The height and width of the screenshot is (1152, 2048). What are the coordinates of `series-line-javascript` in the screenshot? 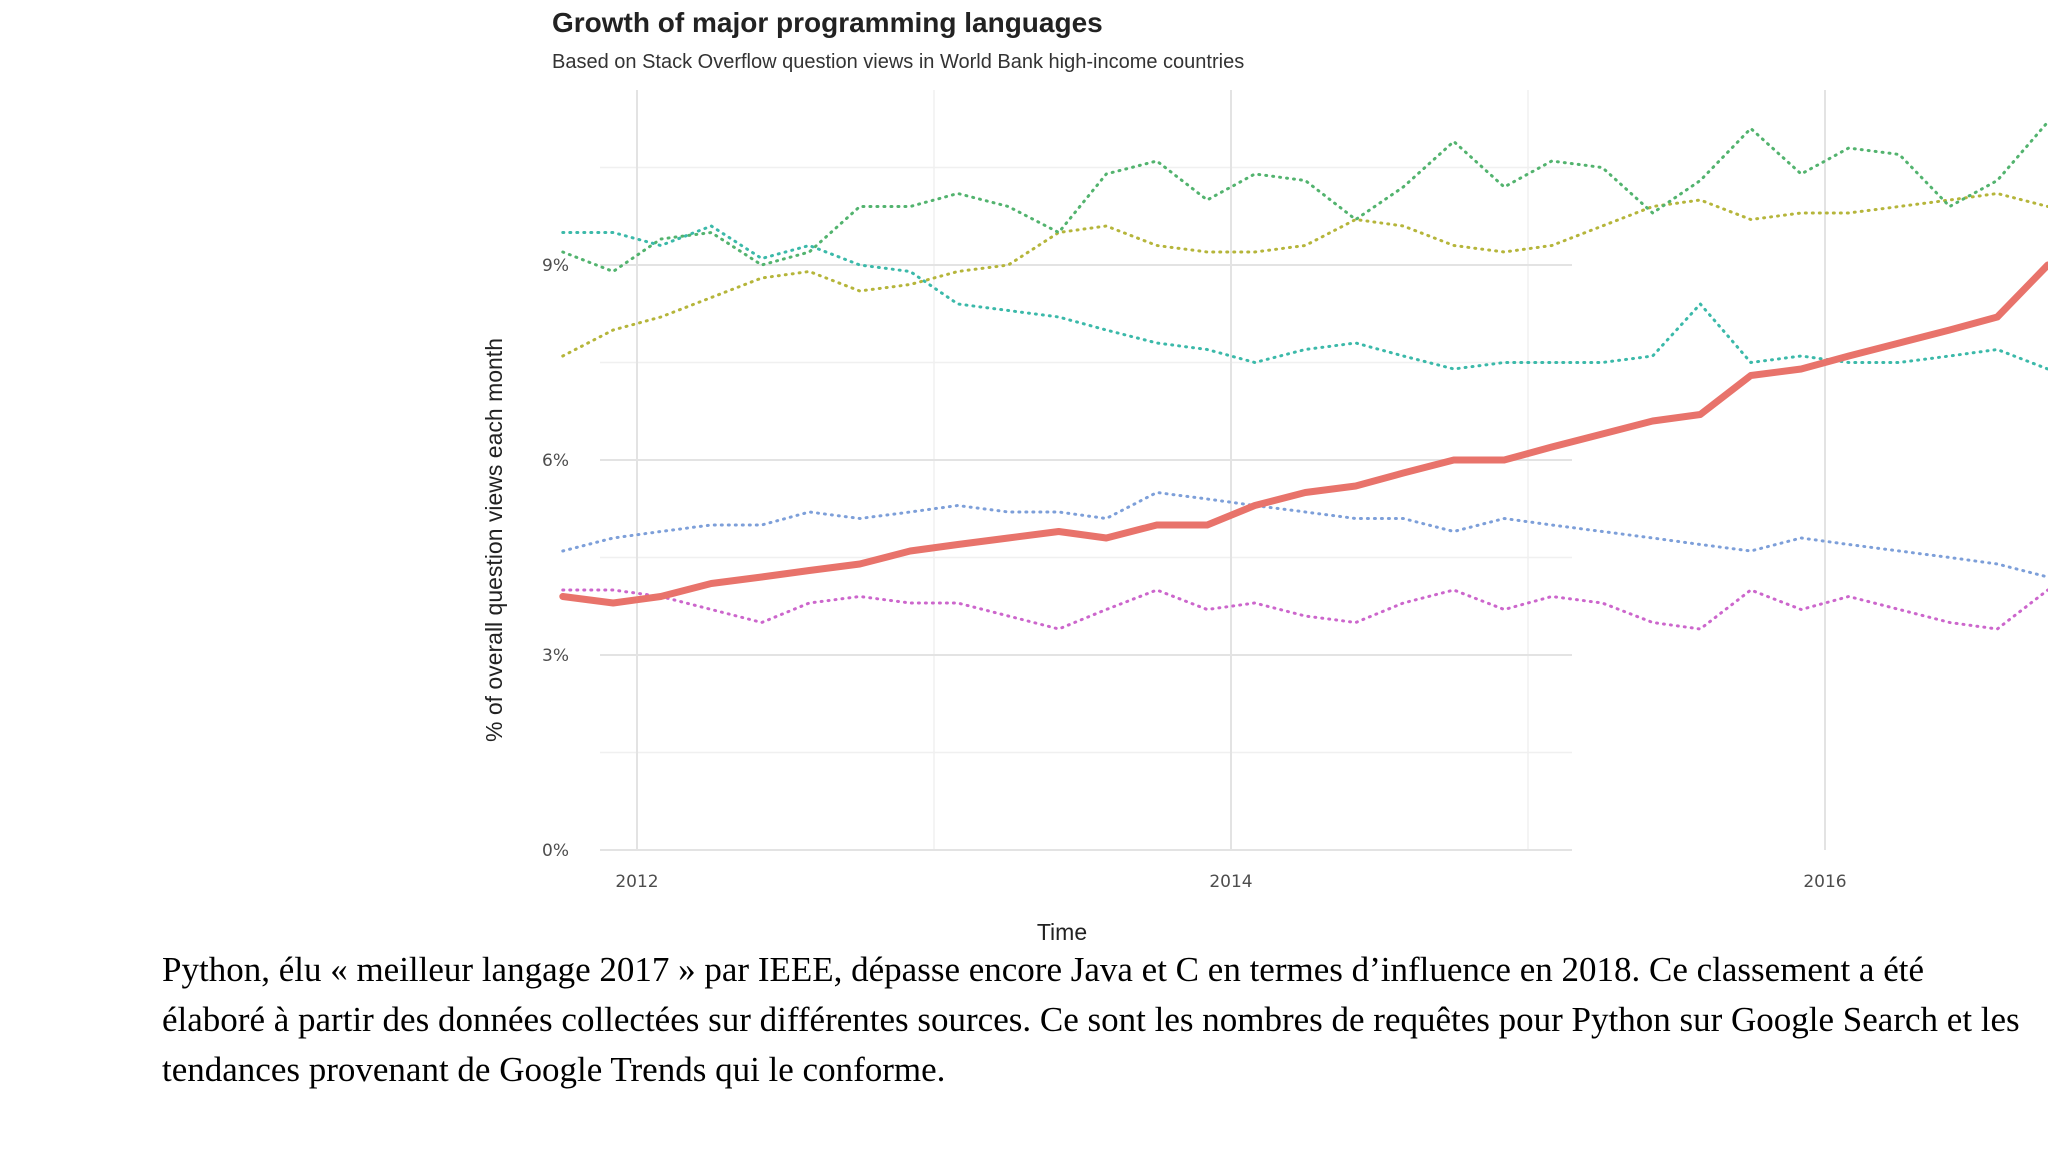 It's located at (1304, 275).